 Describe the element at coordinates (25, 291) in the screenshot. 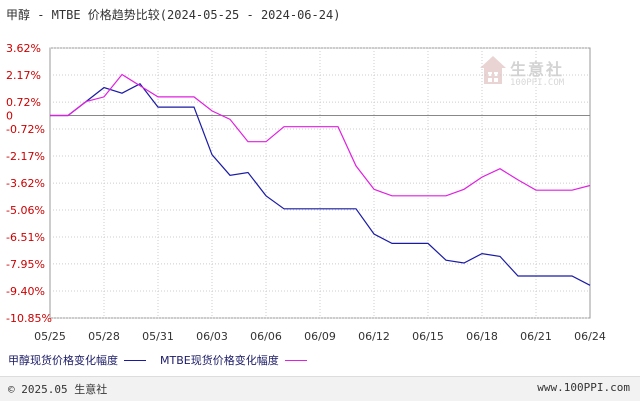

I see `y-tick-label: -9.40%` at that location.